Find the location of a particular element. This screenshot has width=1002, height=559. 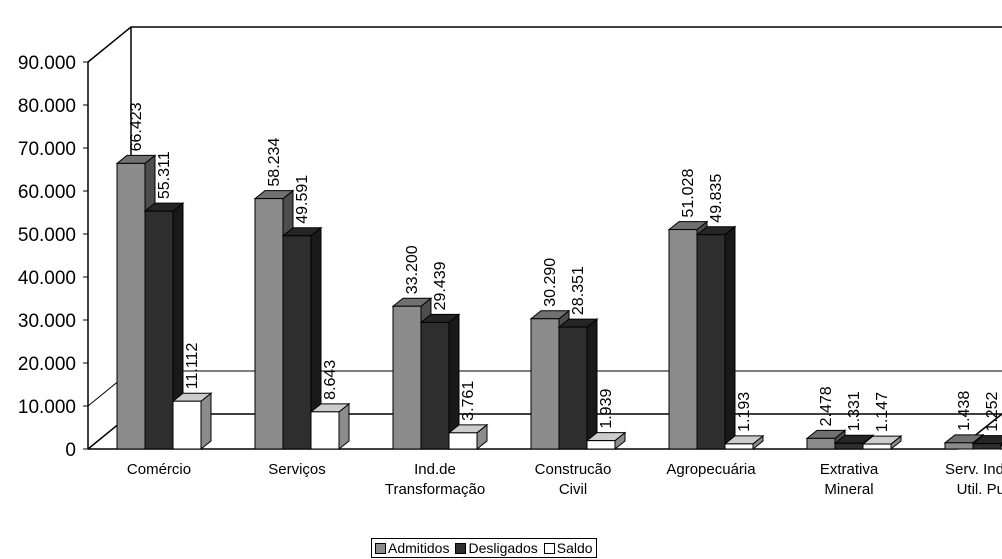

data-label: 1.147 is located at coordinates (882, 412).